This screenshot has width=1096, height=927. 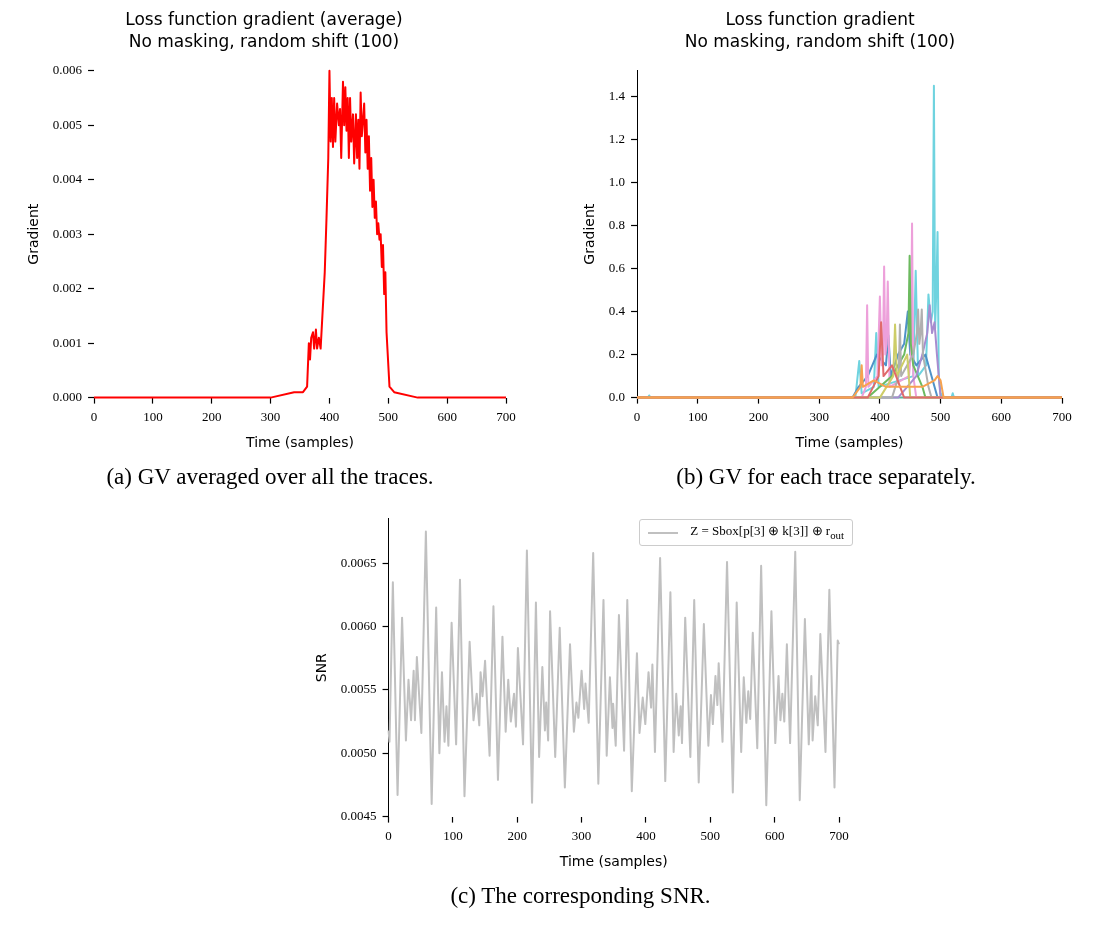 What do you see at coordinates (358, 562) in the screenshot?
I see `y-tick-label: 0.0065` at bounding box center [358, 562].